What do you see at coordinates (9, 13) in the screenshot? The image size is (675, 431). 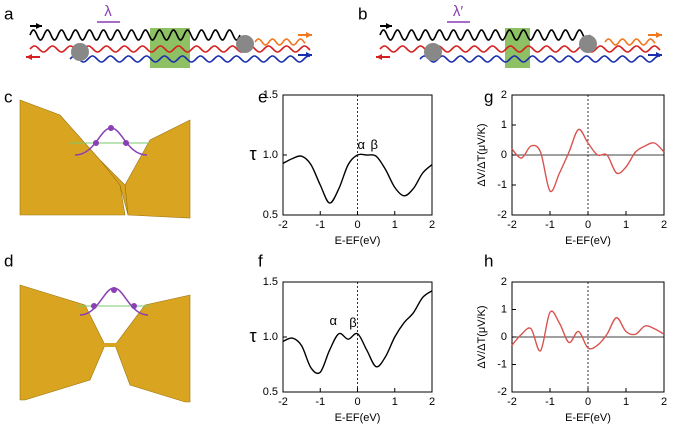 I see `panel-label: a` at bounding box center [9, 13].